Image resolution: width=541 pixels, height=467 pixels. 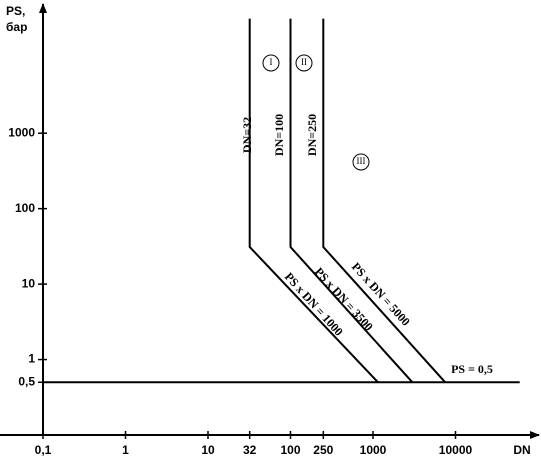 What do you see at coordinates (247, 135) in the screenshot?
I see `annotation: DN=32` at bounding box center [247, 135].